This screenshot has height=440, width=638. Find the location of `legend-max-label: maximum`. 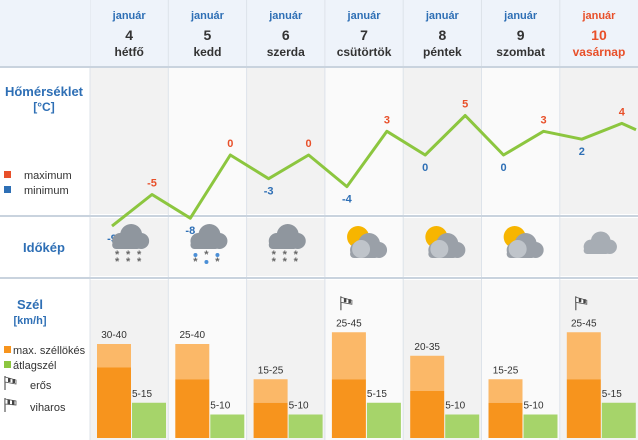

legend-max-label: maximum is located at coordinates (48, 176).